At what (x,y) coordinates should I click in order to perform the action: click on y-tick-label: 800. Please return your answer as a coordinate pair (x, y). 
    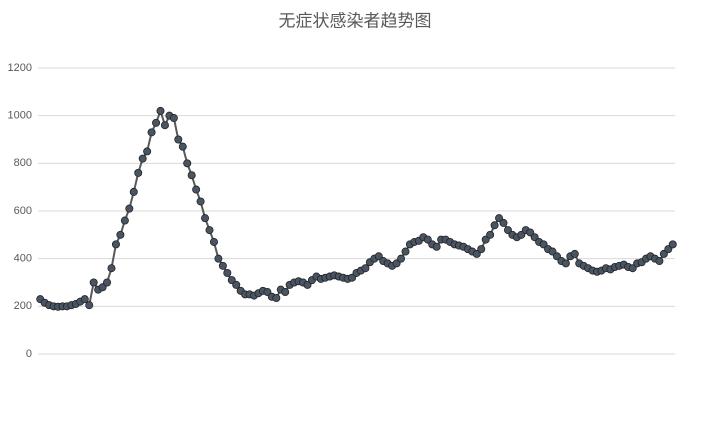
    Looking at the image, I should click on (23, 163).